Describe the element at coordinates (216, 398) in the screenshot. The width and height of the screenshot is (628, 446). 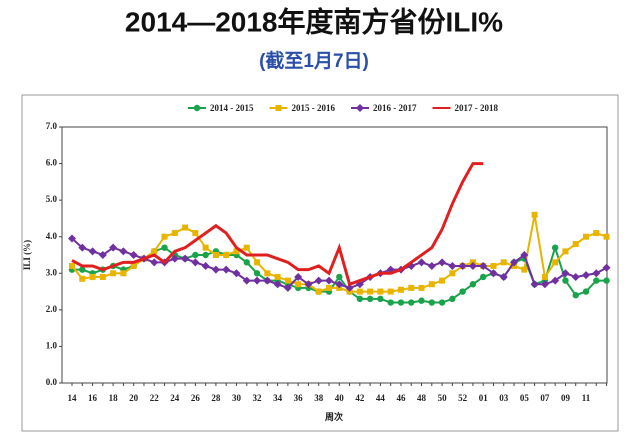
I see `x-tick-label: 28` at that location.